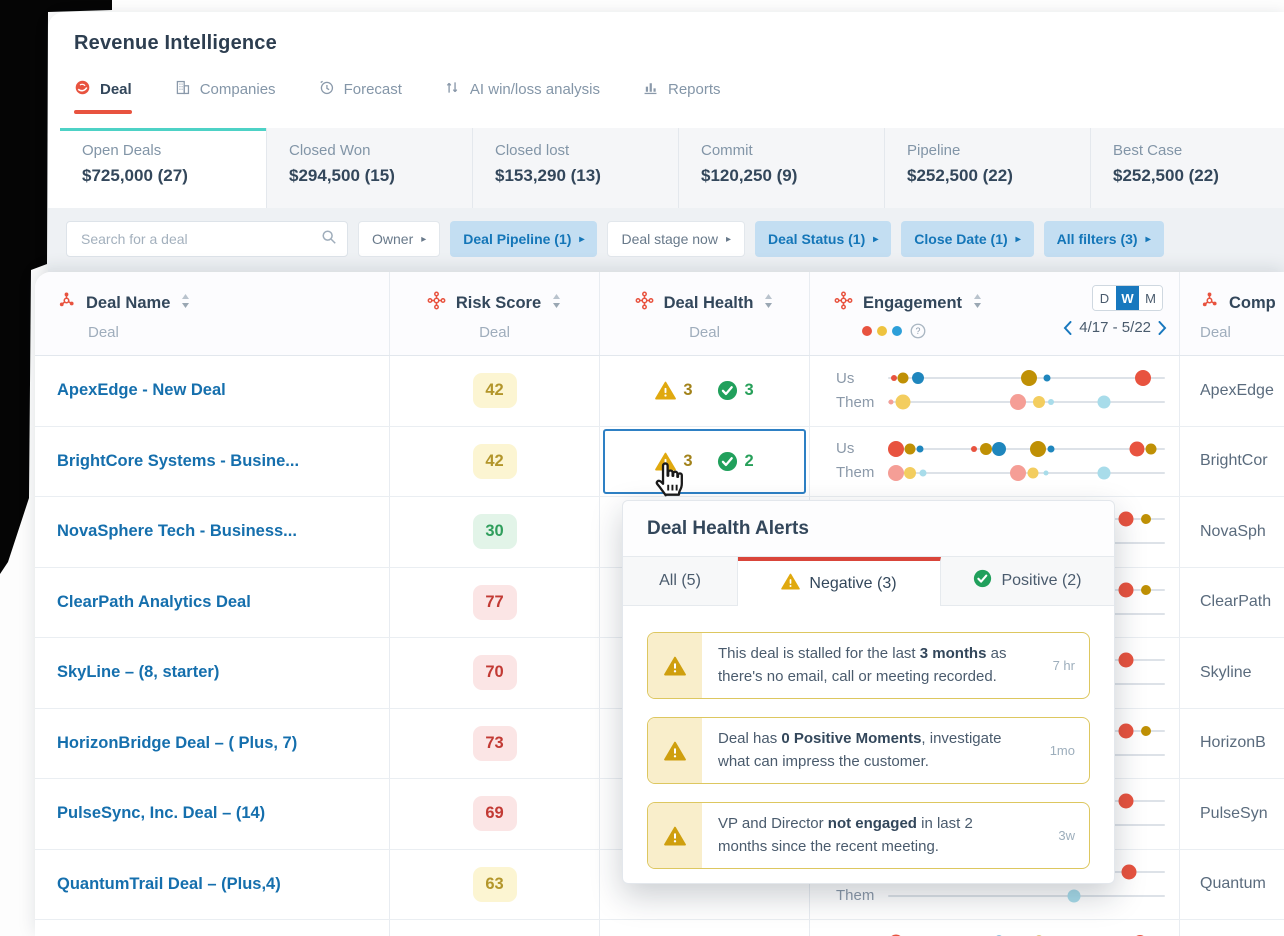 The image size is (1284, 936). I want to click on summary-card: Closed lost $153,290 (13), so click(575, 168).